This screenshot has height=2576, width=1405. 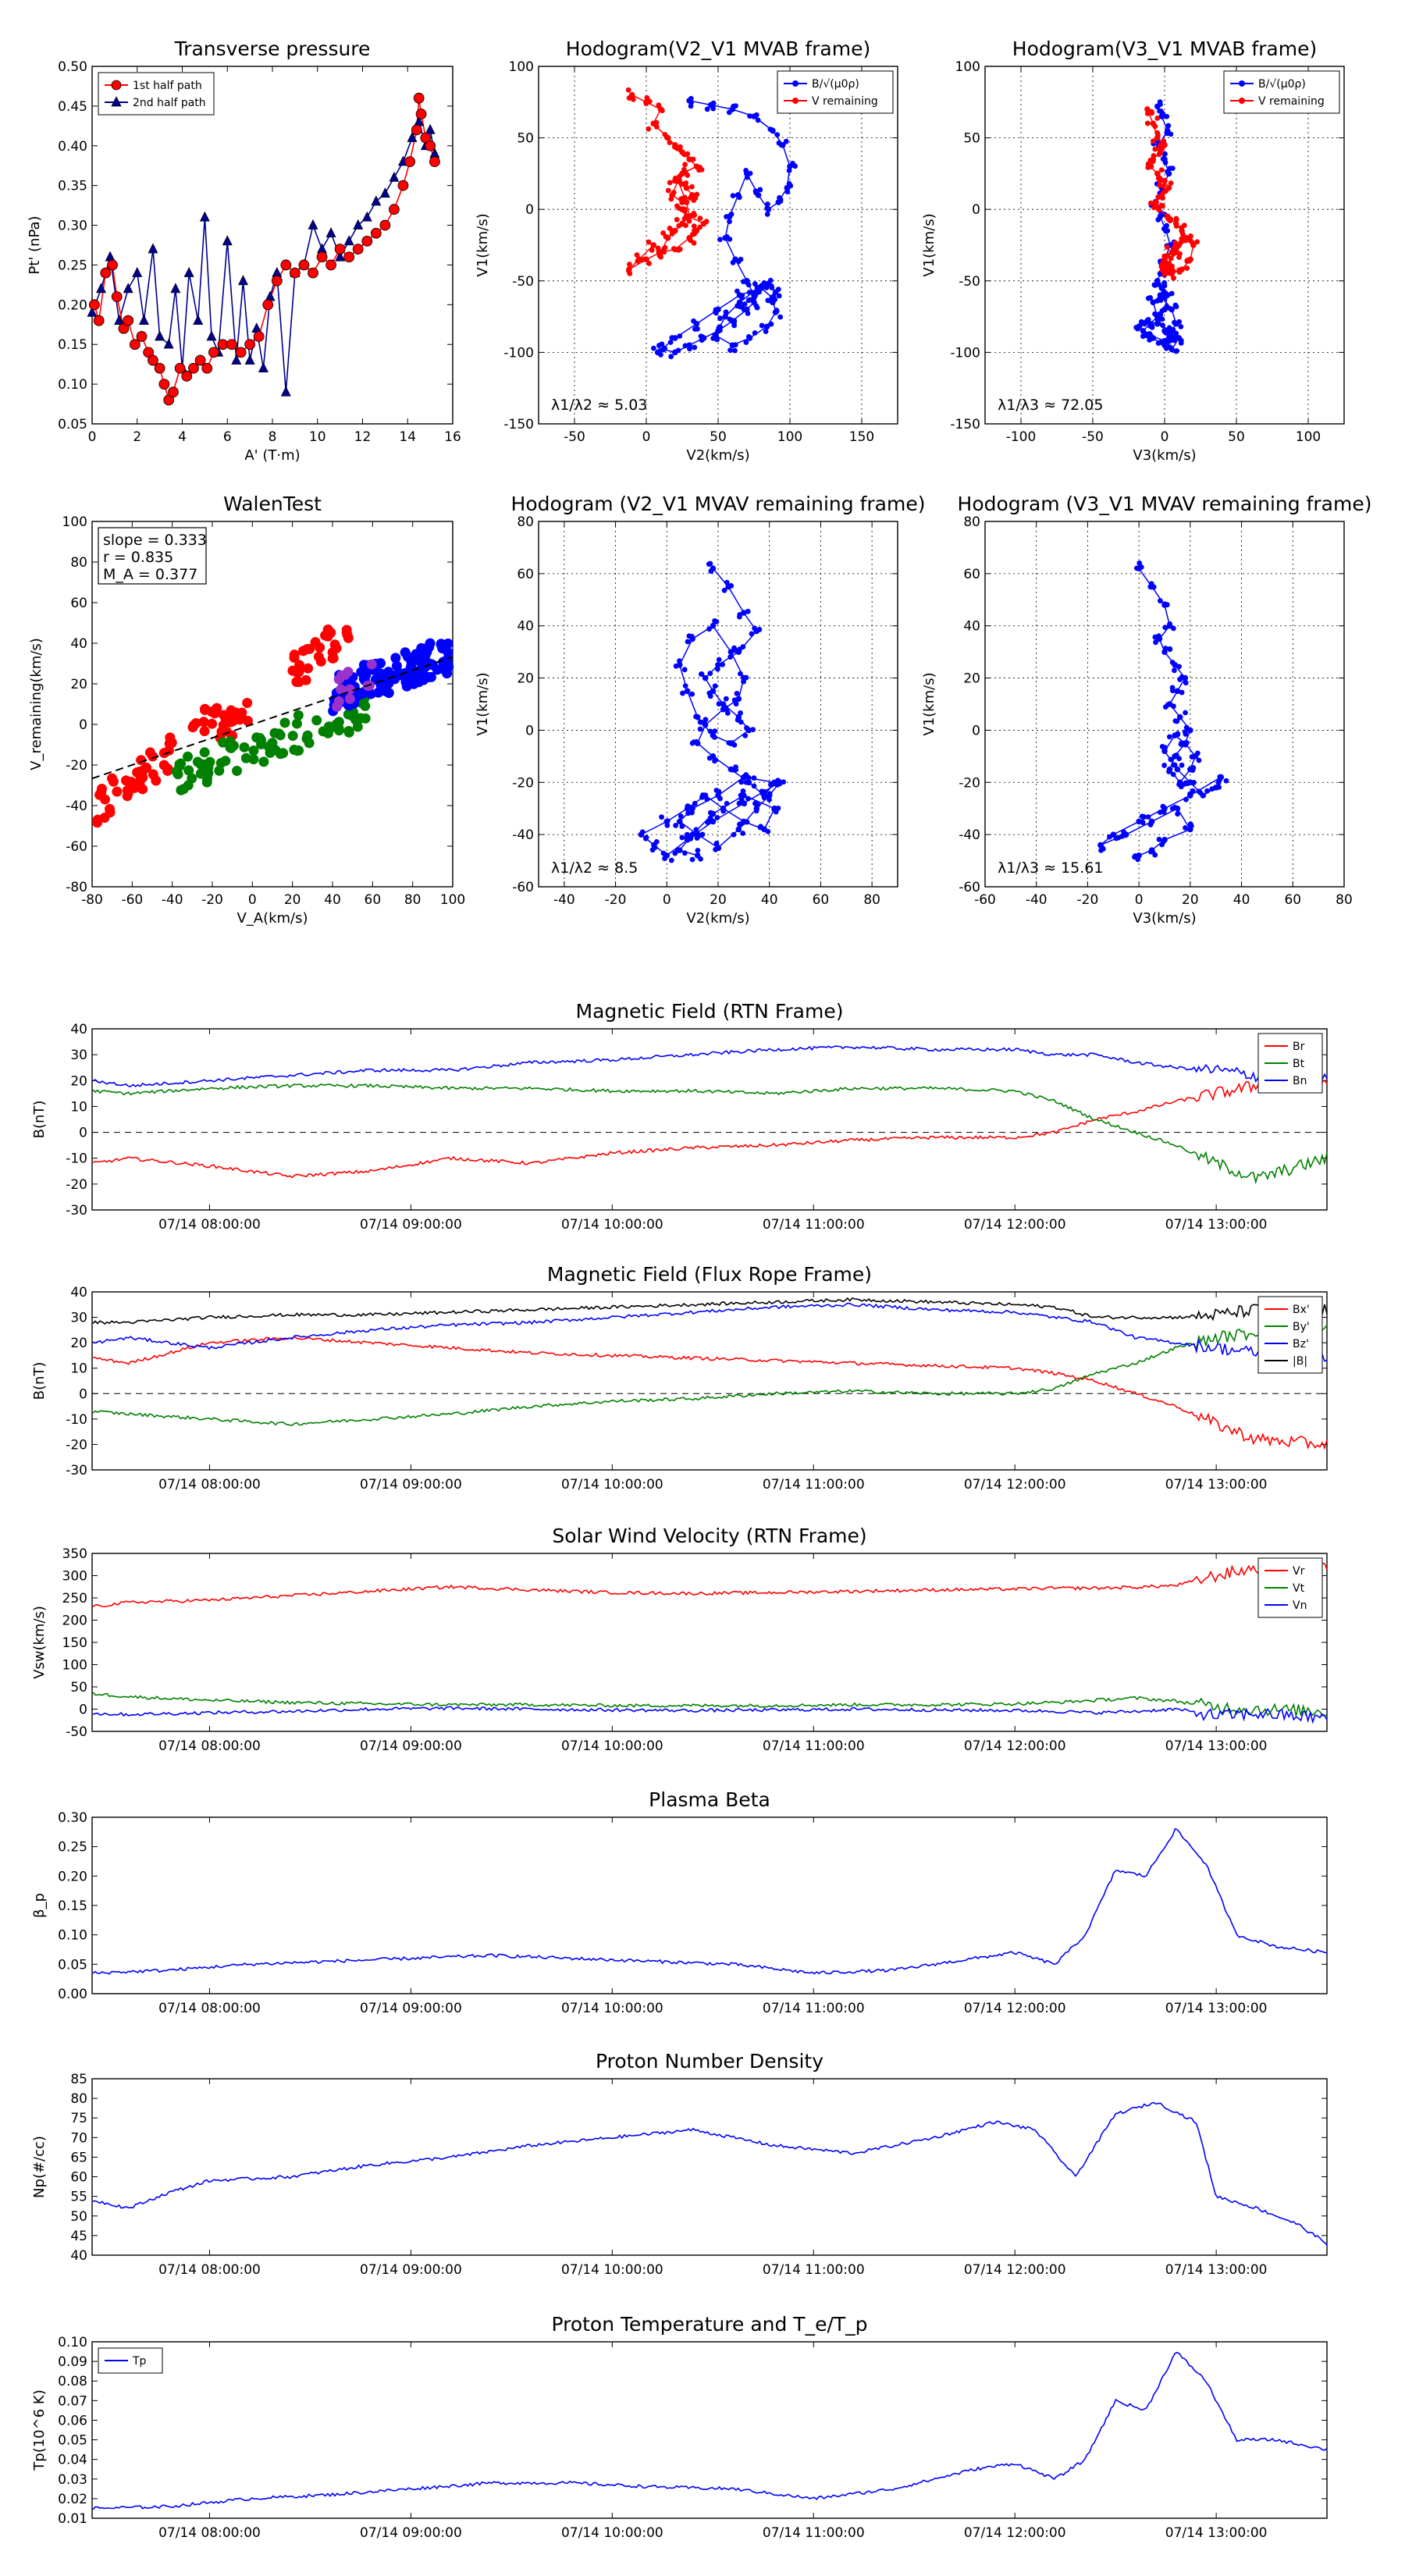 What do you see at coordinates (709, 2324) in the screenshot?
I see `panel-title: Proton Temperature and T_e/T_p` at bounding box center [709, 2324].